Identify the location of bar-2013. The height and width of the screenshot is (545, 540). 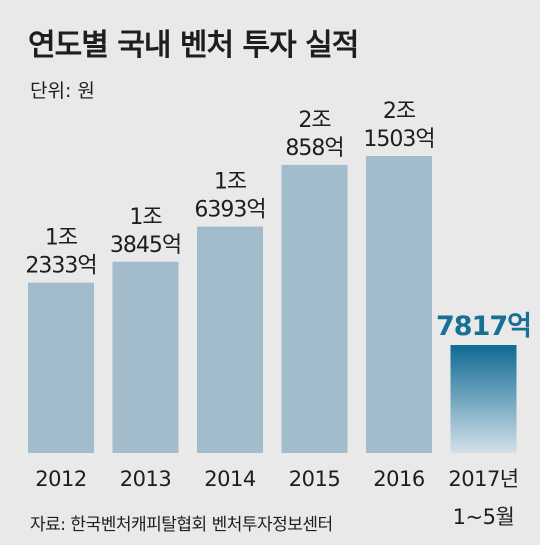
(145, 357).